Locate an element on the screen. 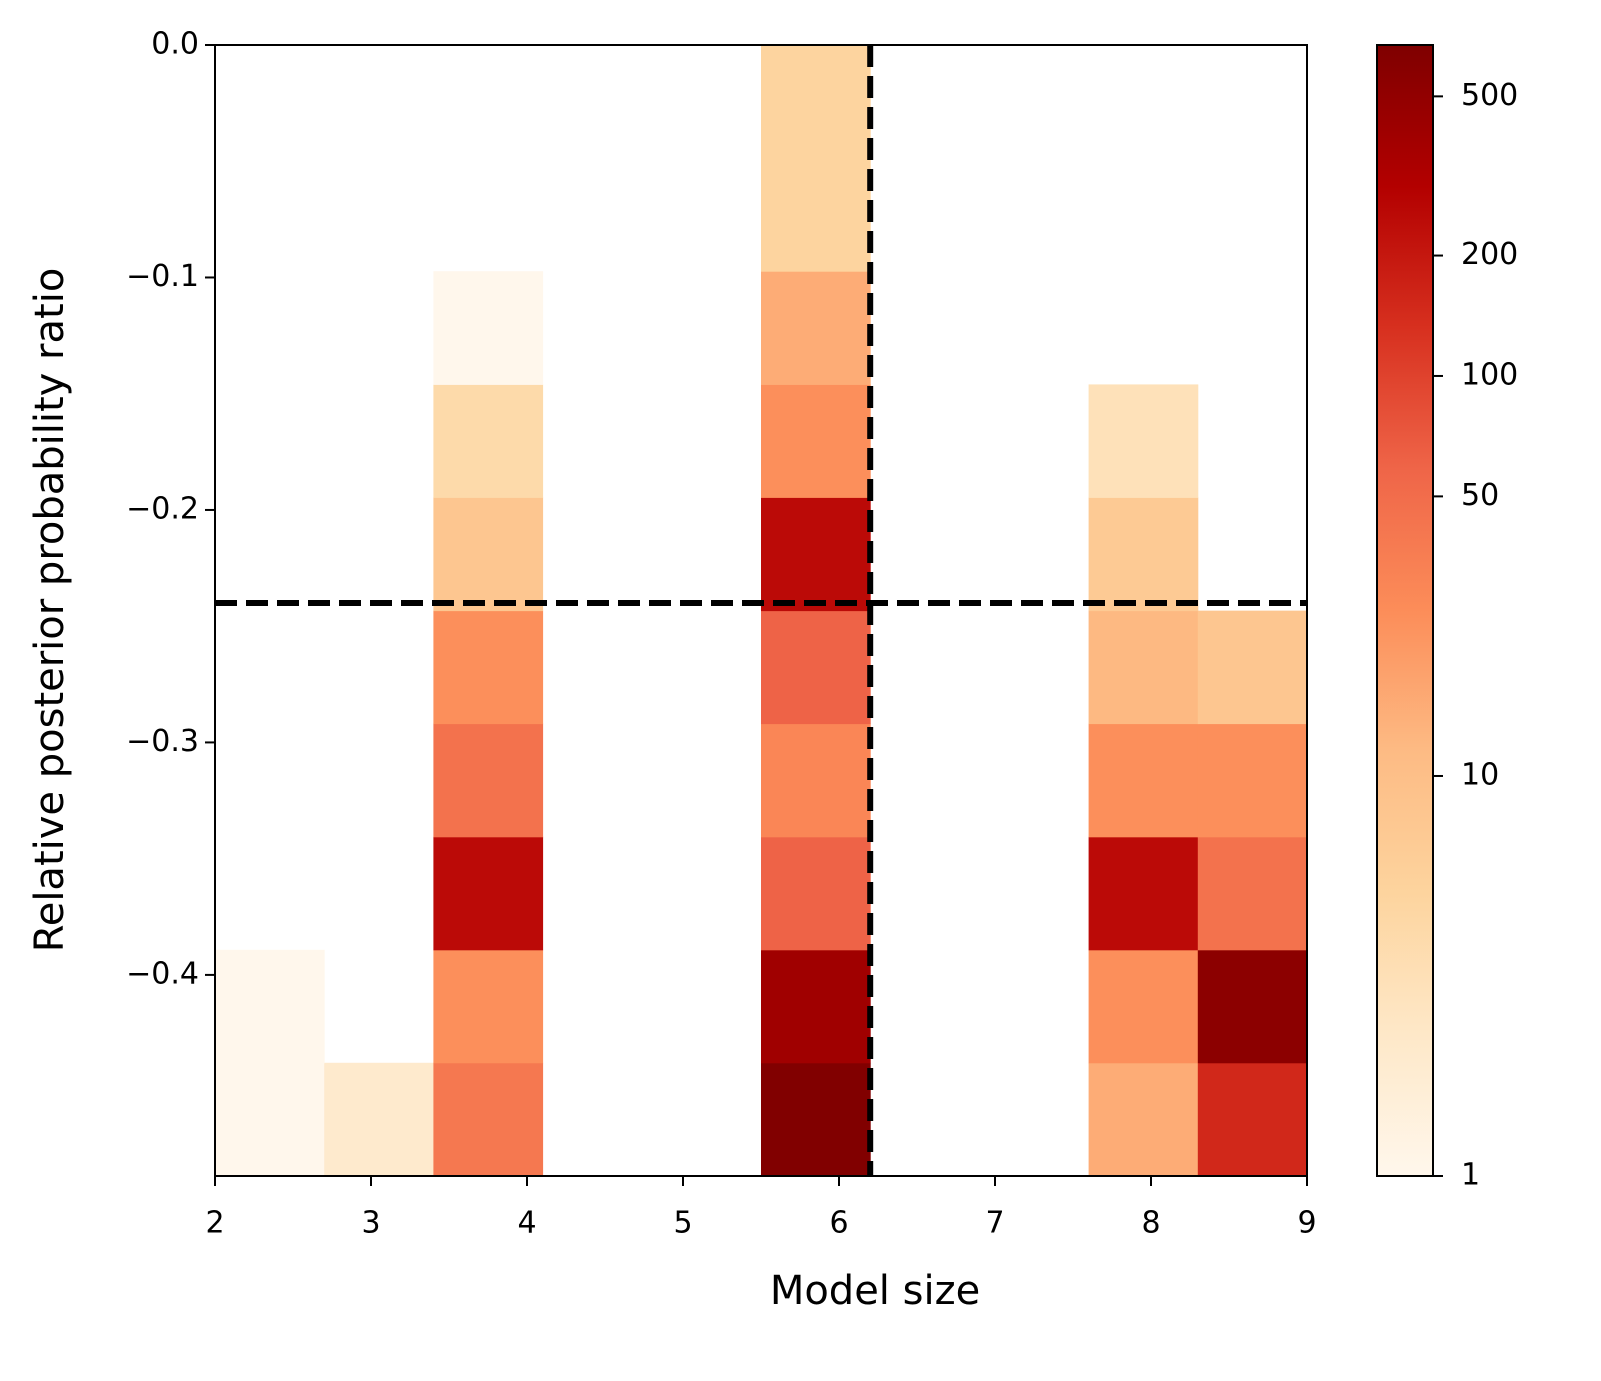 The height and width of the screenshot is (1381, 1601). x-tick-label: 4 is located at coordinates (526, 1223).